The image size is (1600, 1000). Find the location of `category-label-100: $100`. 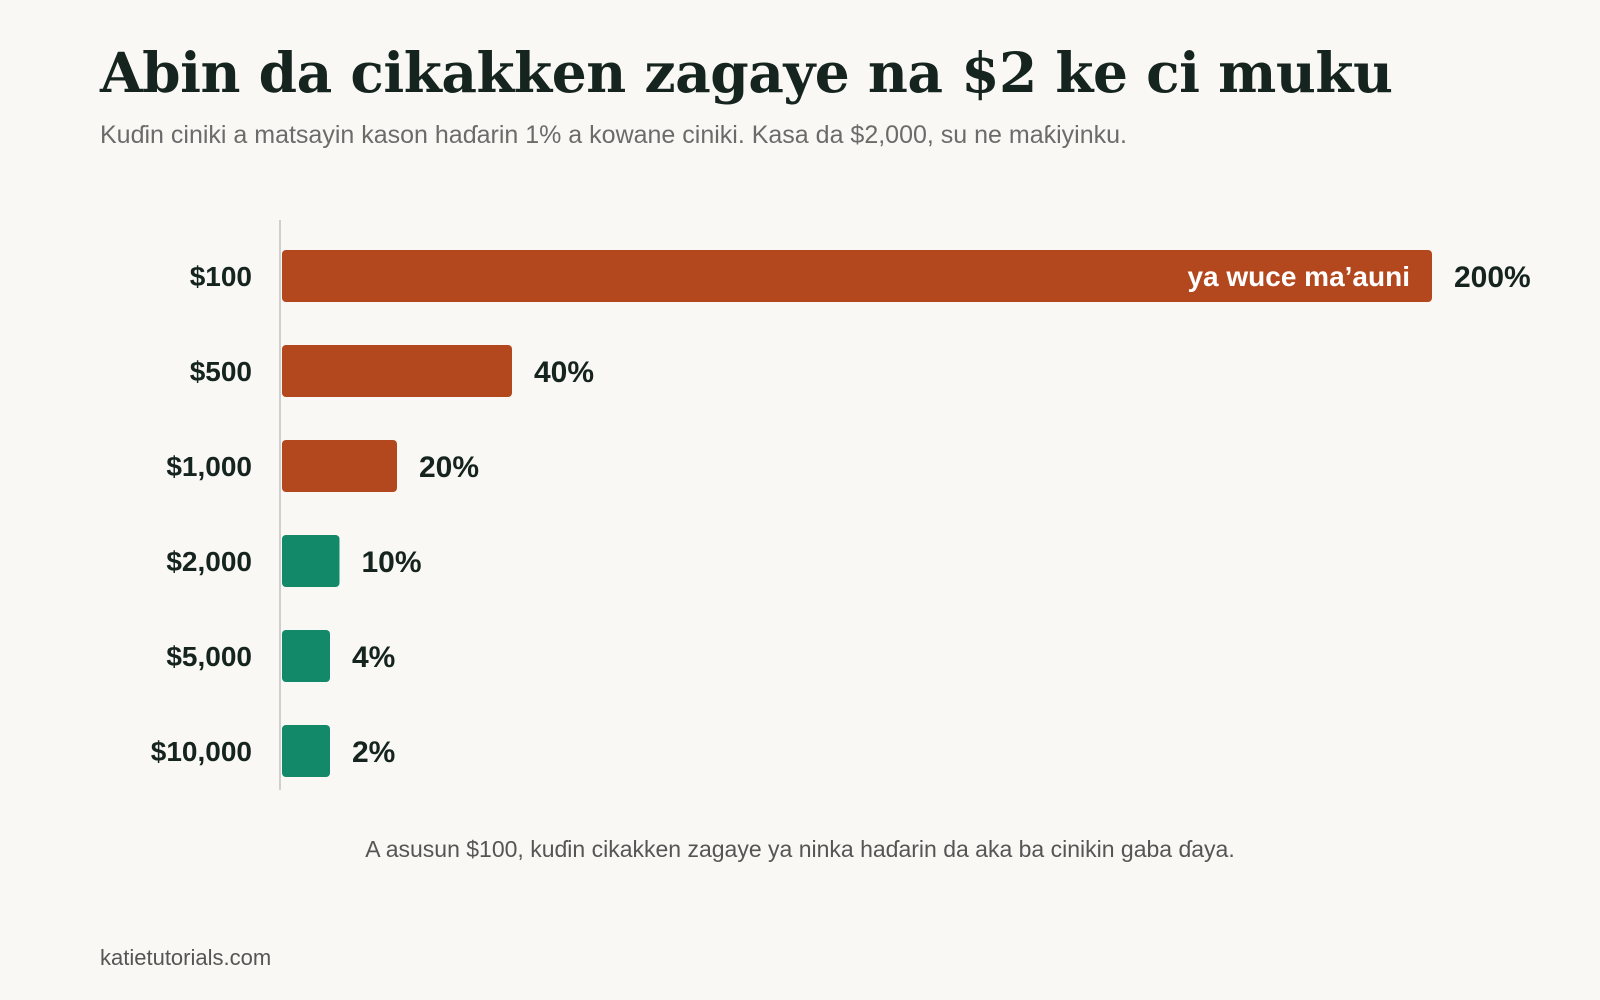

category-label-100: $100 is located at coordinates (221, 276).